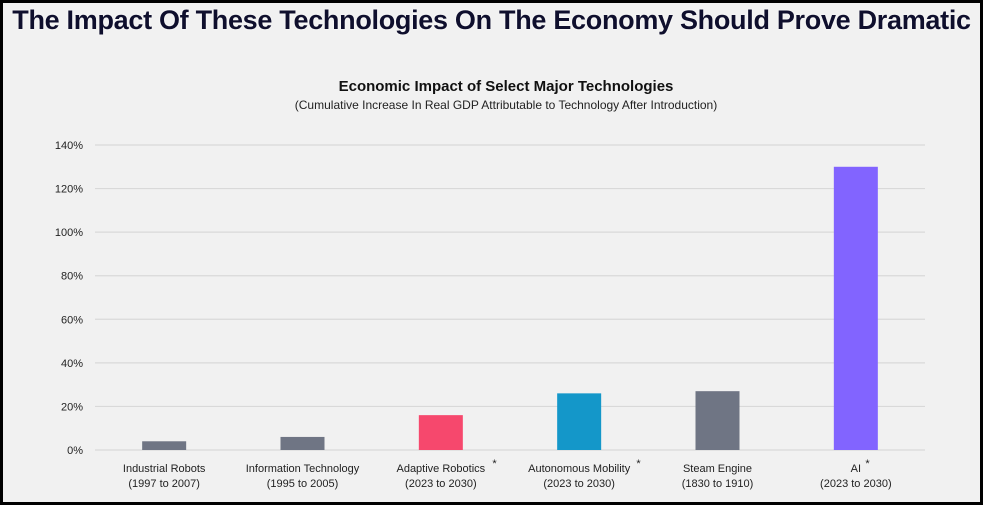  Describe the element at coordinates (69, 146) in the screenshot. I see `y-tick-label: 140%` at that location.